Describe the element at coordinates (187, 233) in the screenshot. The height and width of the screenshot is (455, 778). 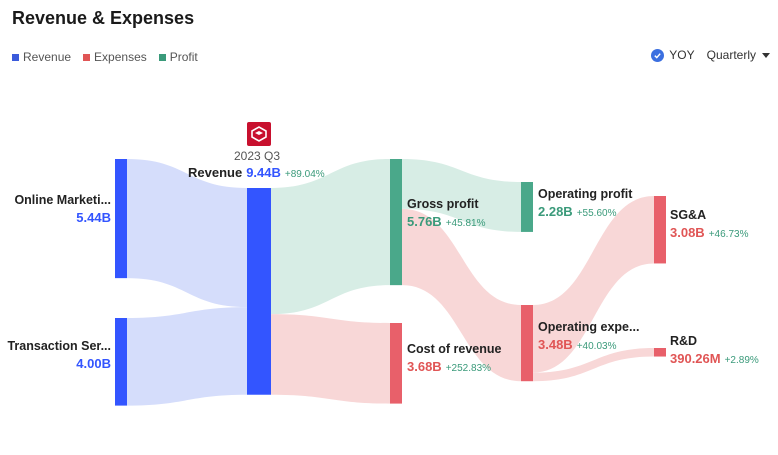
I see `sankey-link-online-revenue` at that location.